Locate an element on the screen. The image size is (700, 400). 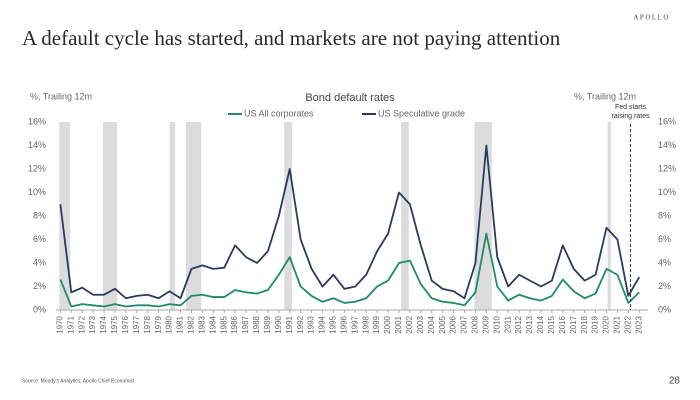
x-tick-label: 2002 is located at coordinates (409, 324).